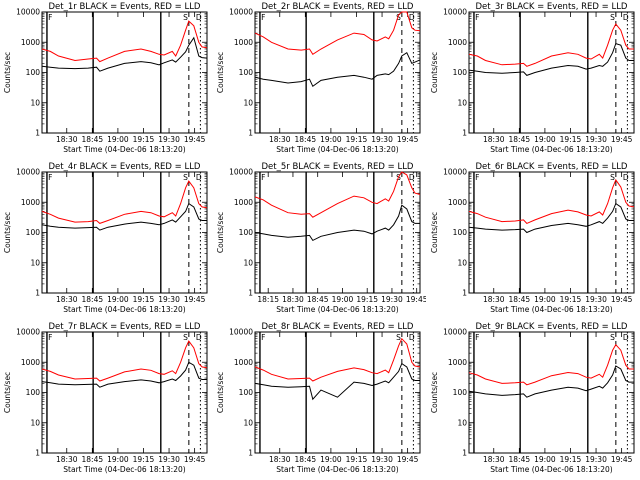 The image size is (640, 480). Describe the element at coordinates (338, 7) in the screenshot. I see `chart-title: Det_2r BLACK = Events, RED = LLD` at that location.